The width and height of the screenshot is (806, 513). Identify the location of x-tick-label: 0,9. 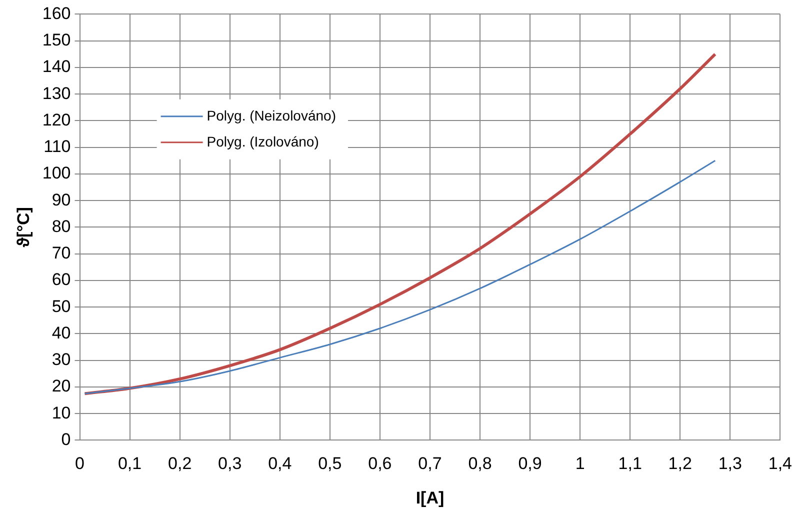
(530, 464).